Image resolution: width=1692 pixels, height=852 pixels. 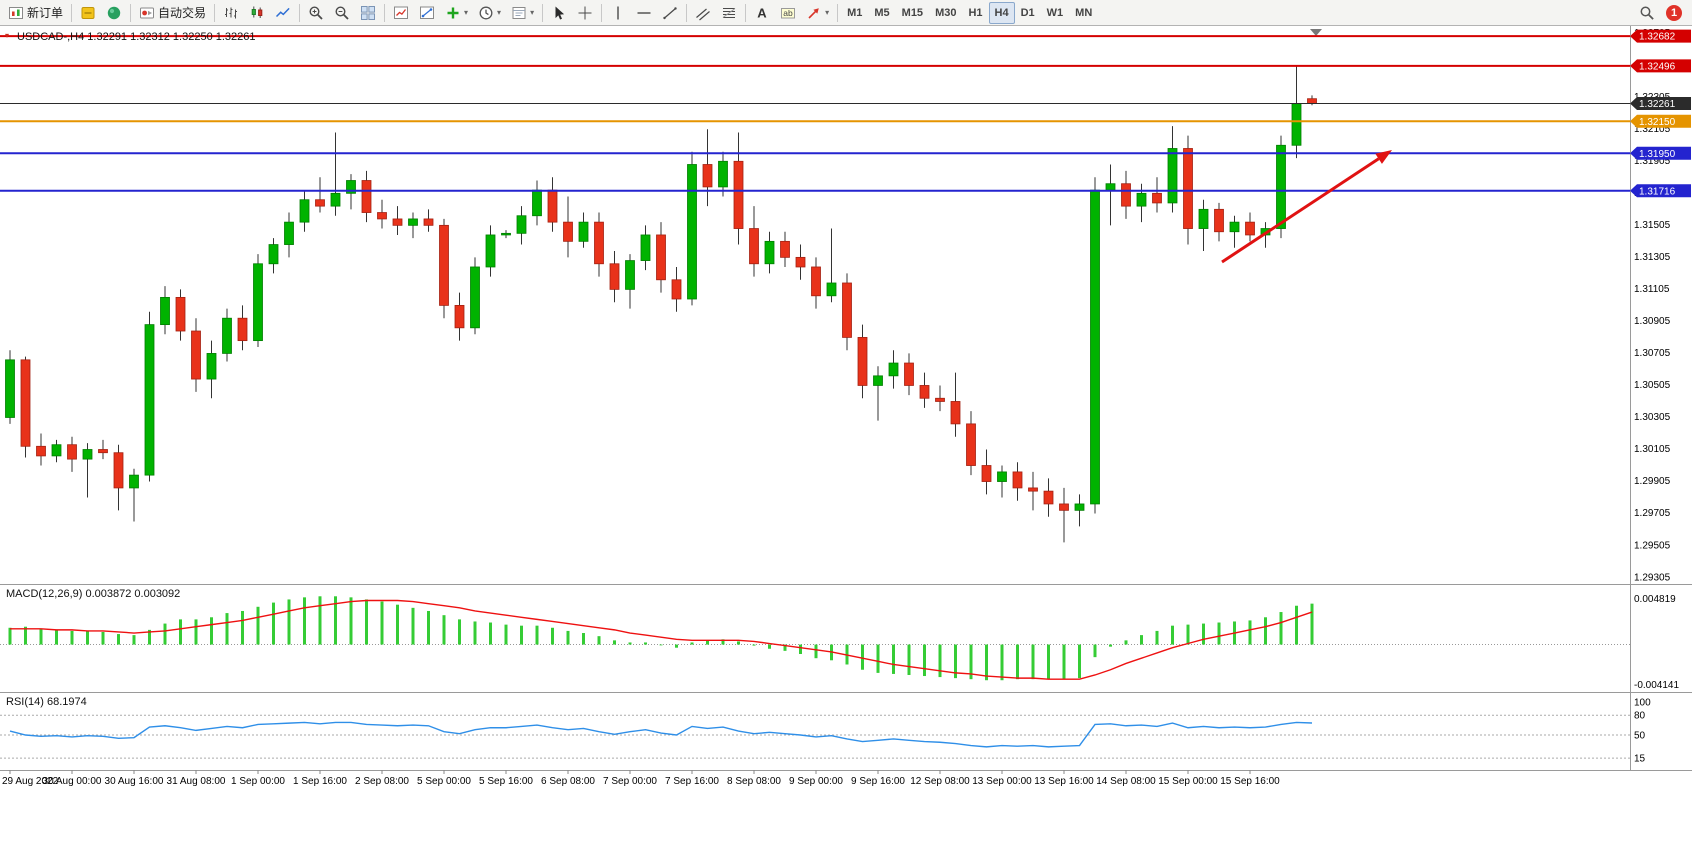 I want to click on timeframe-m5-button-label: M5, so click(x=882, y=12).